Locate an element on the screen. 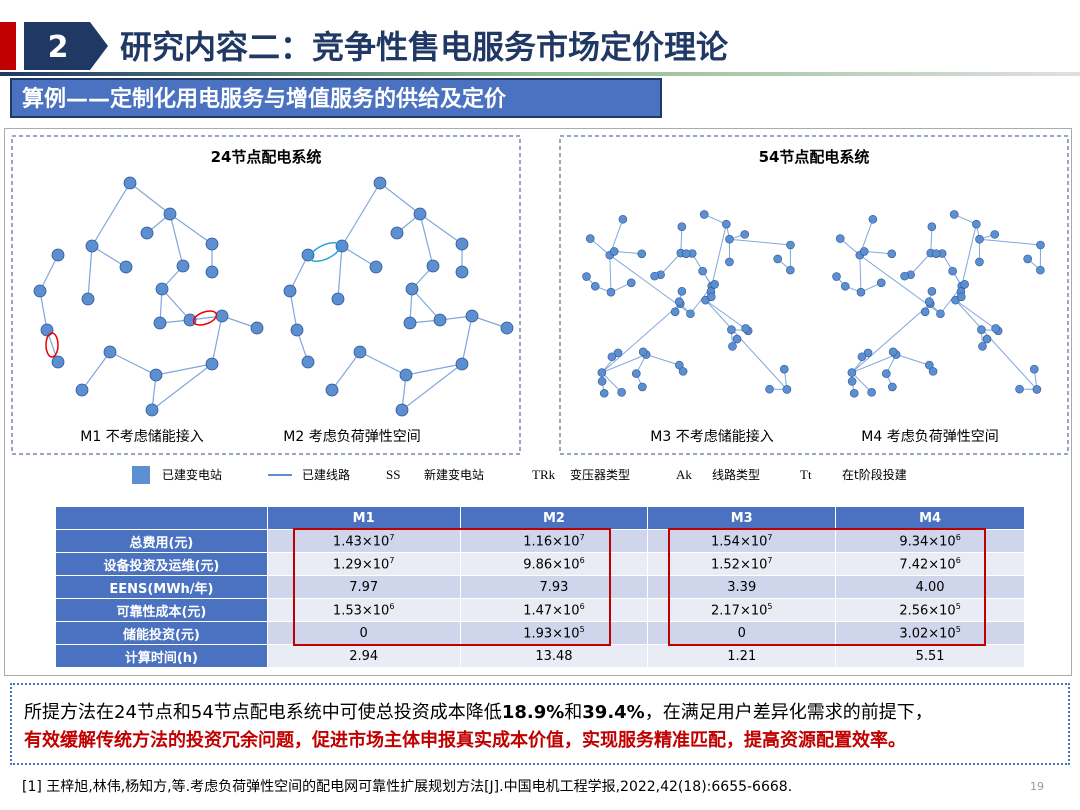  caption: M4 考虑负荷弹性空间 is located at coordinates (929, 437).